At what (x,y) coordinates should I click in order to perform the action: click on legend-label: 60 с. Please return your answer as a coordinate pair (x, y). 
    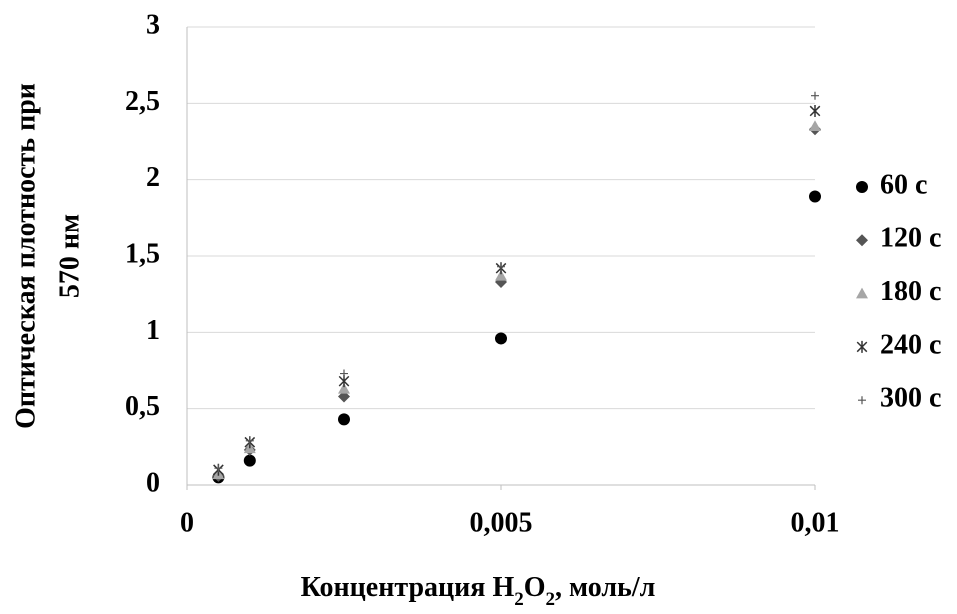
    Looking at the image, I should click on (903, 184).